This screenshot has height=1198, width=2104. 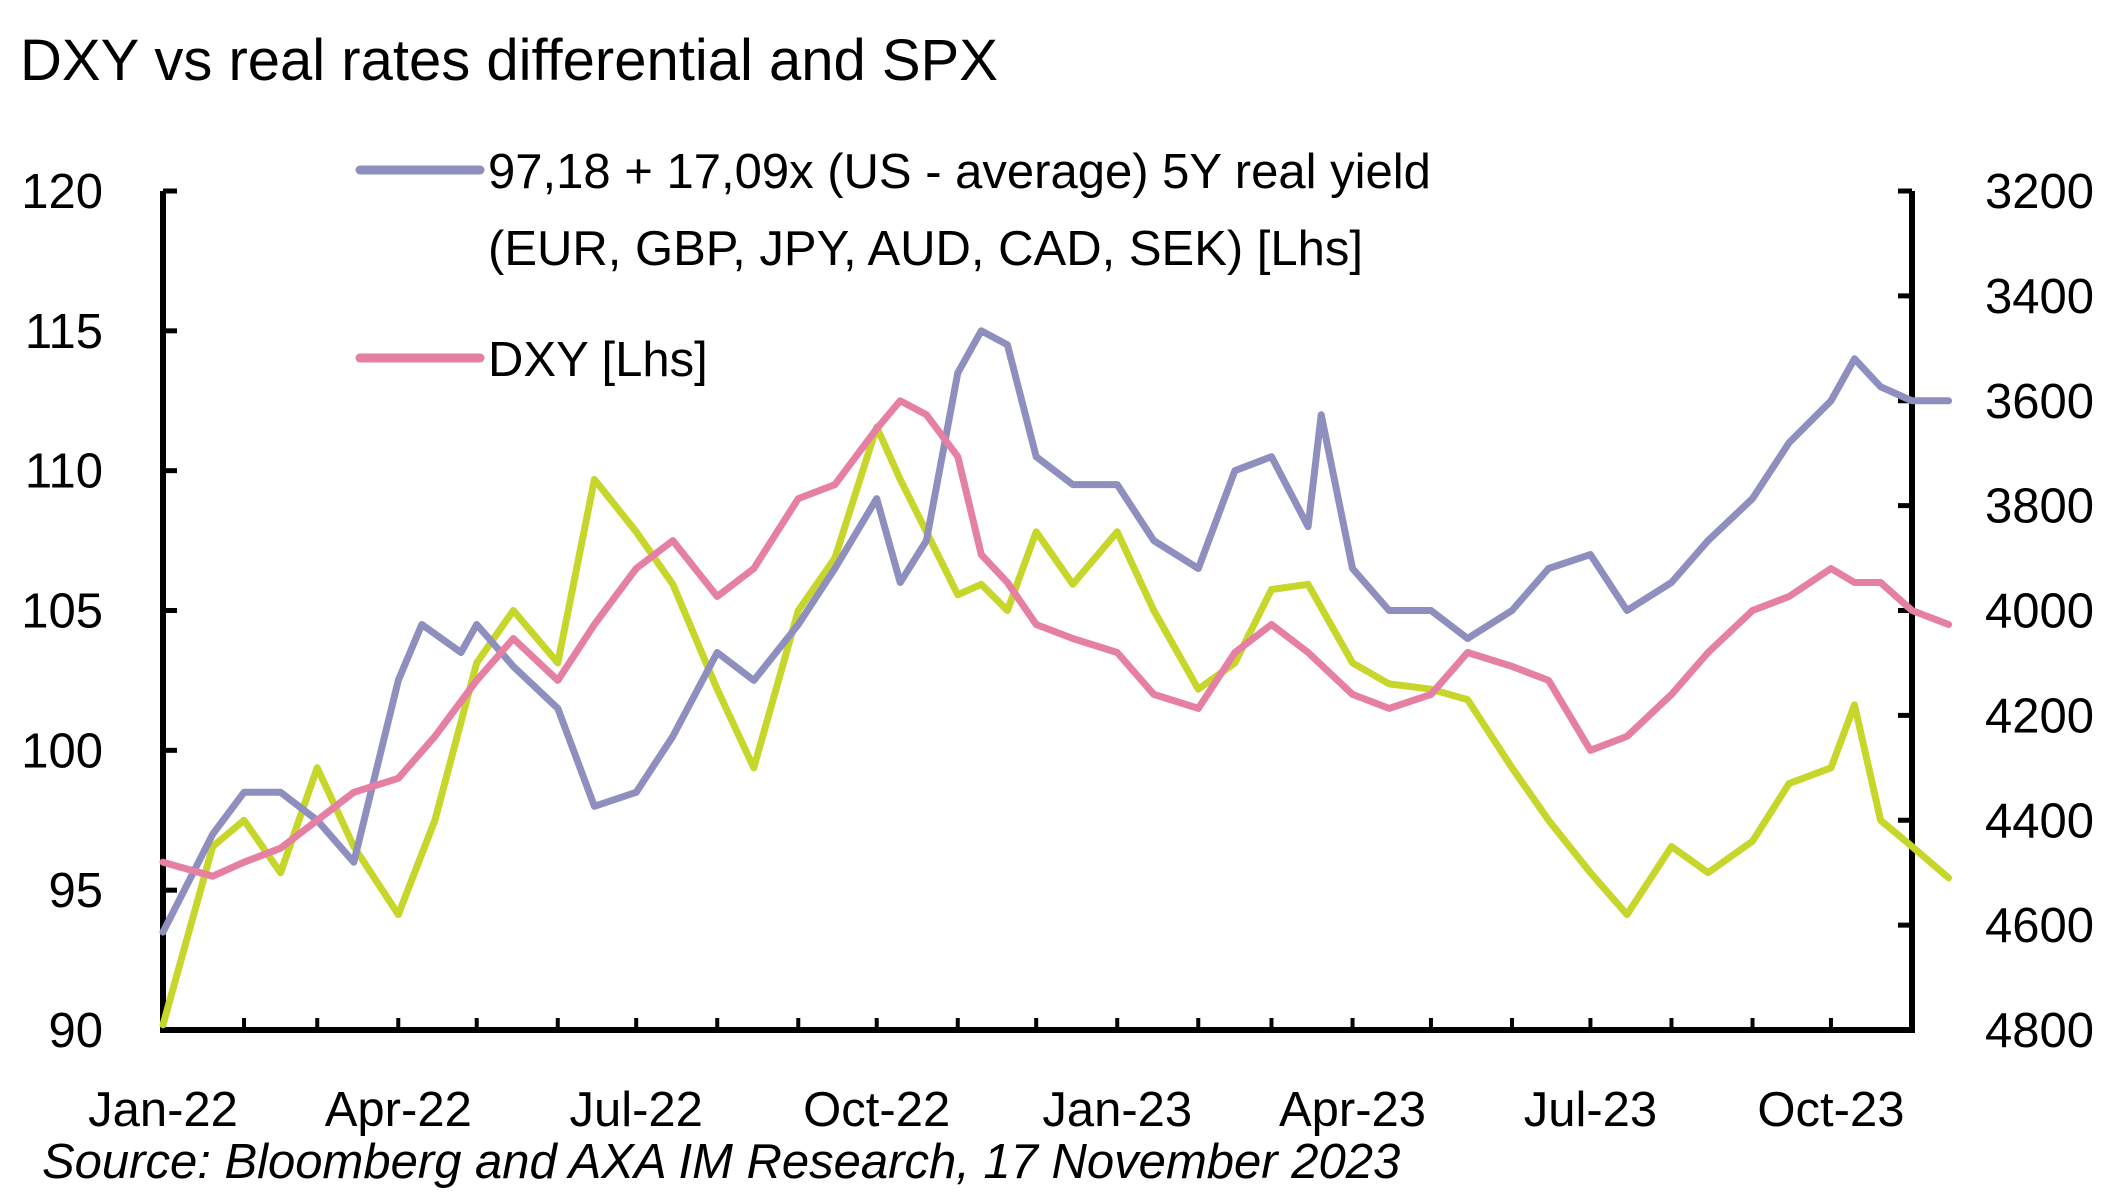 What do you see at coordinates (635, 1110) in the screenshot?
I see `x-axis-tick-label: Jul-22` at bounding box center [635, 1110].